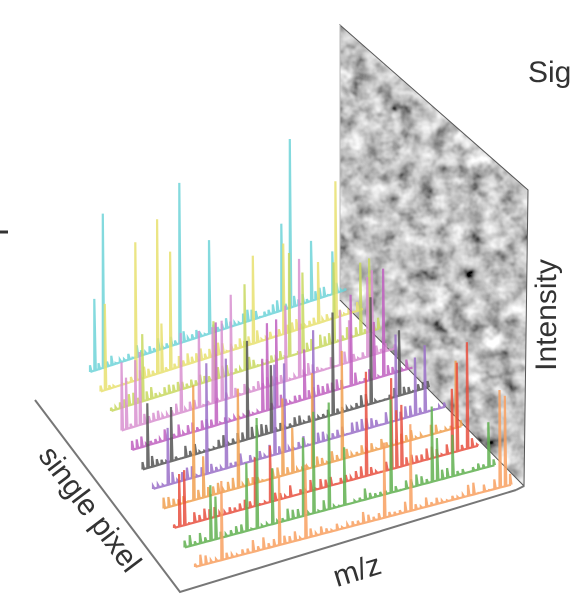 Image resolution: width=580 pixels, height=612 pixels. What do you see at coordinates (546, 315) in the screenshot?
I see `intensity-label: Intensity` at bounding box center [546, 315].